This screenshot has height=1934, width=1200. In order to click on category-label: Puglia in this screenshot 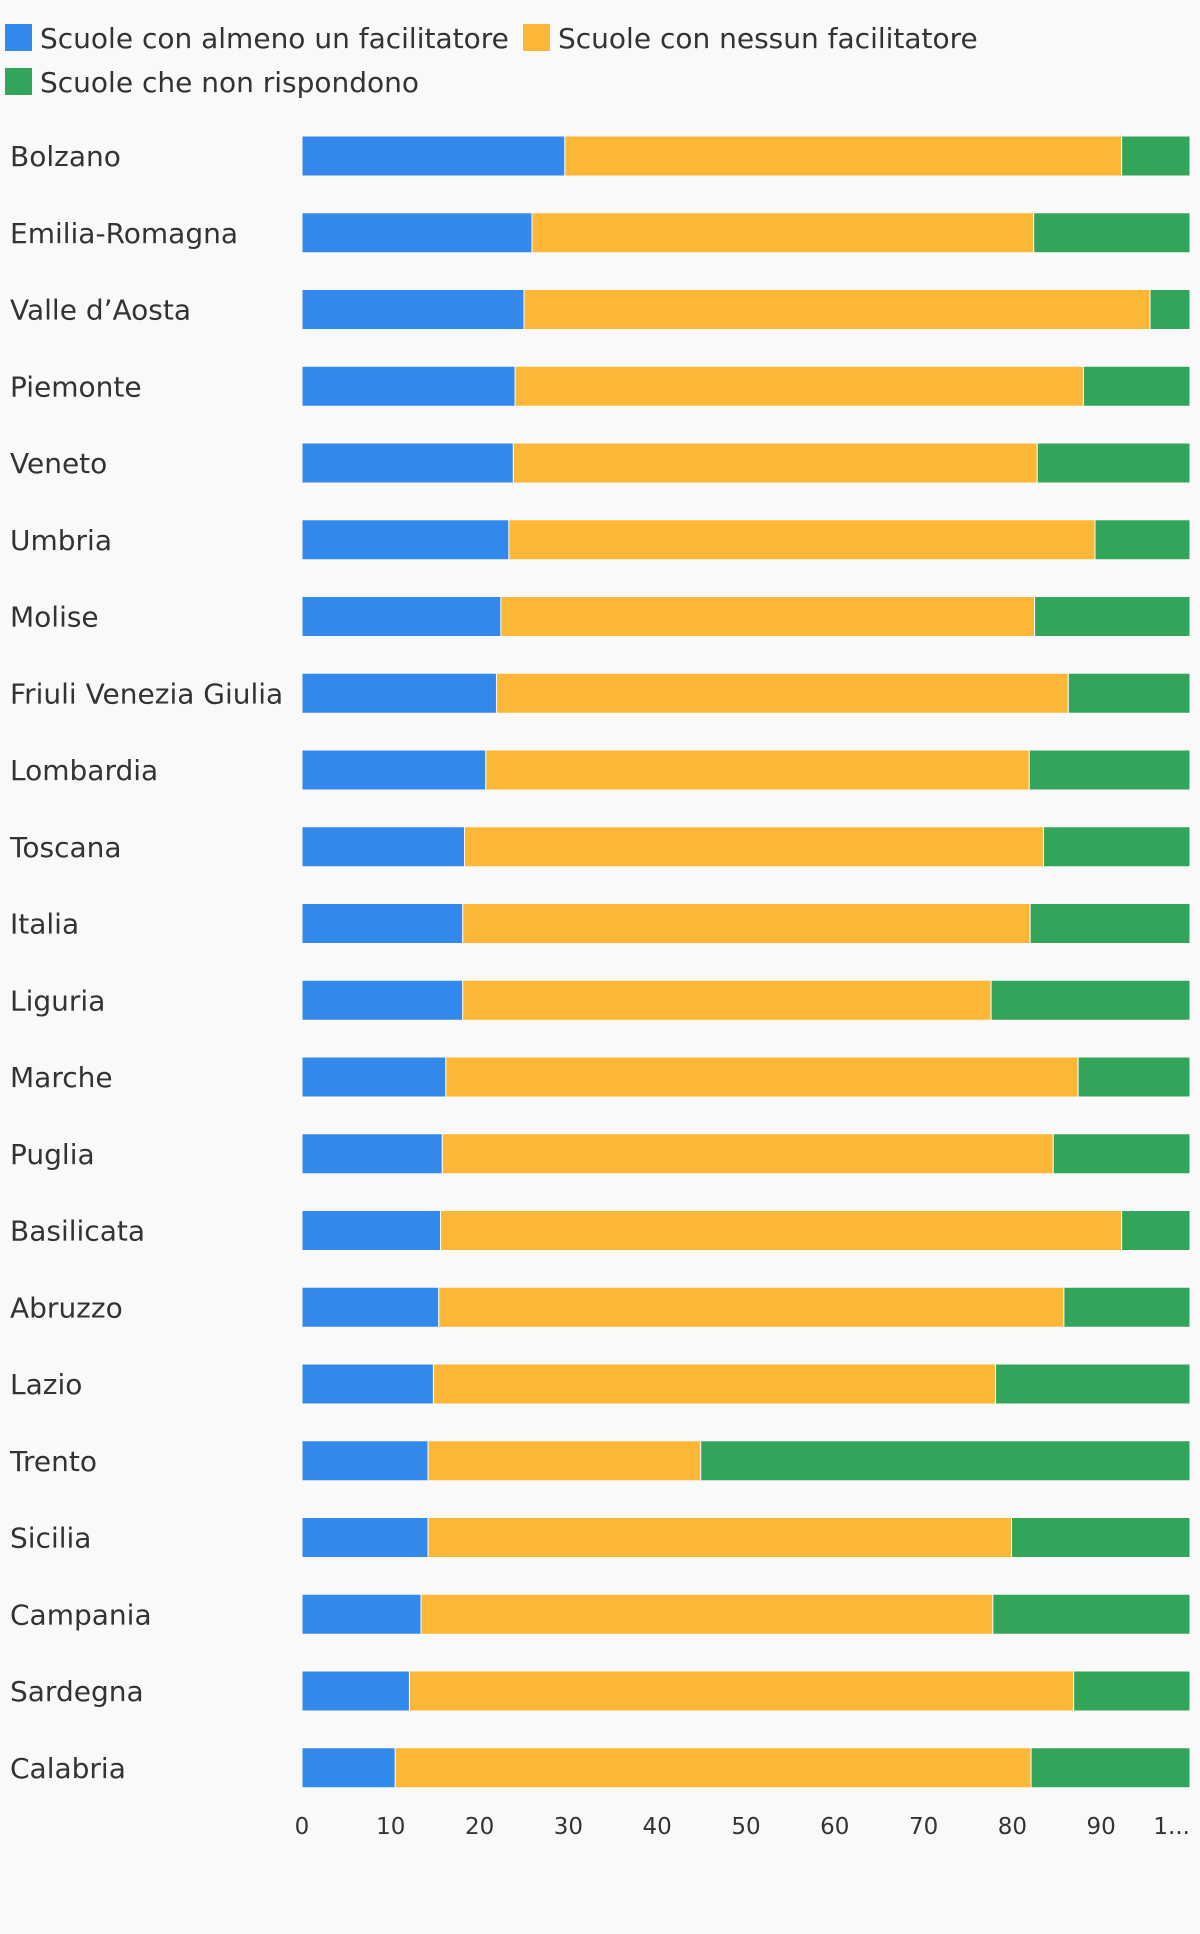, I will do `click(52, 1154)`.